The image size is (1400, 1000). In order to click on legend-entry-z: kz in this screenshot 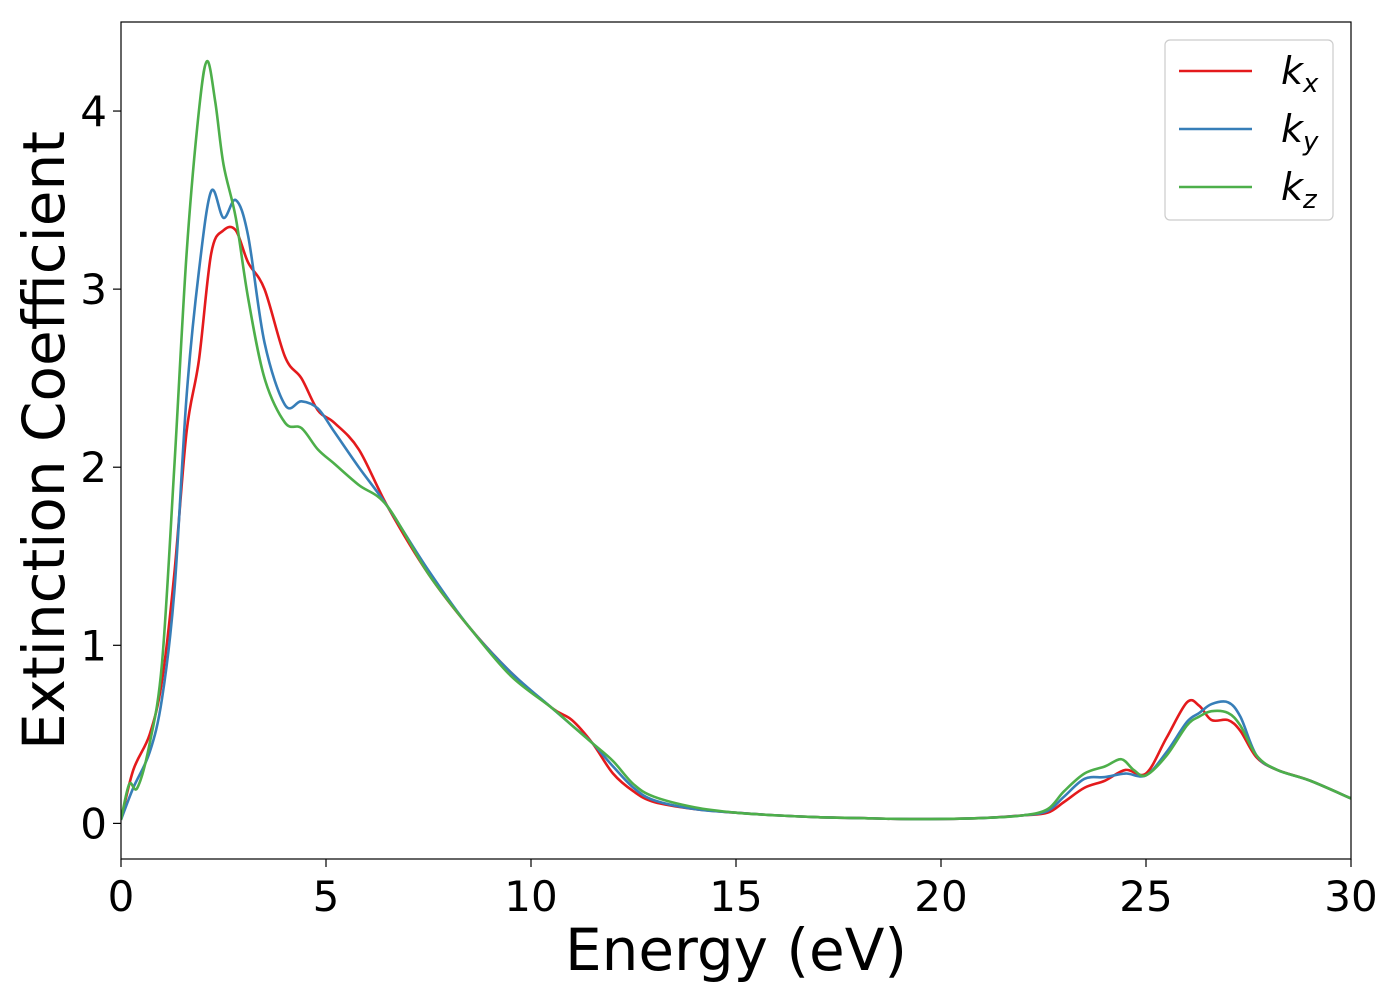, I will do `click(1299, 190)`.